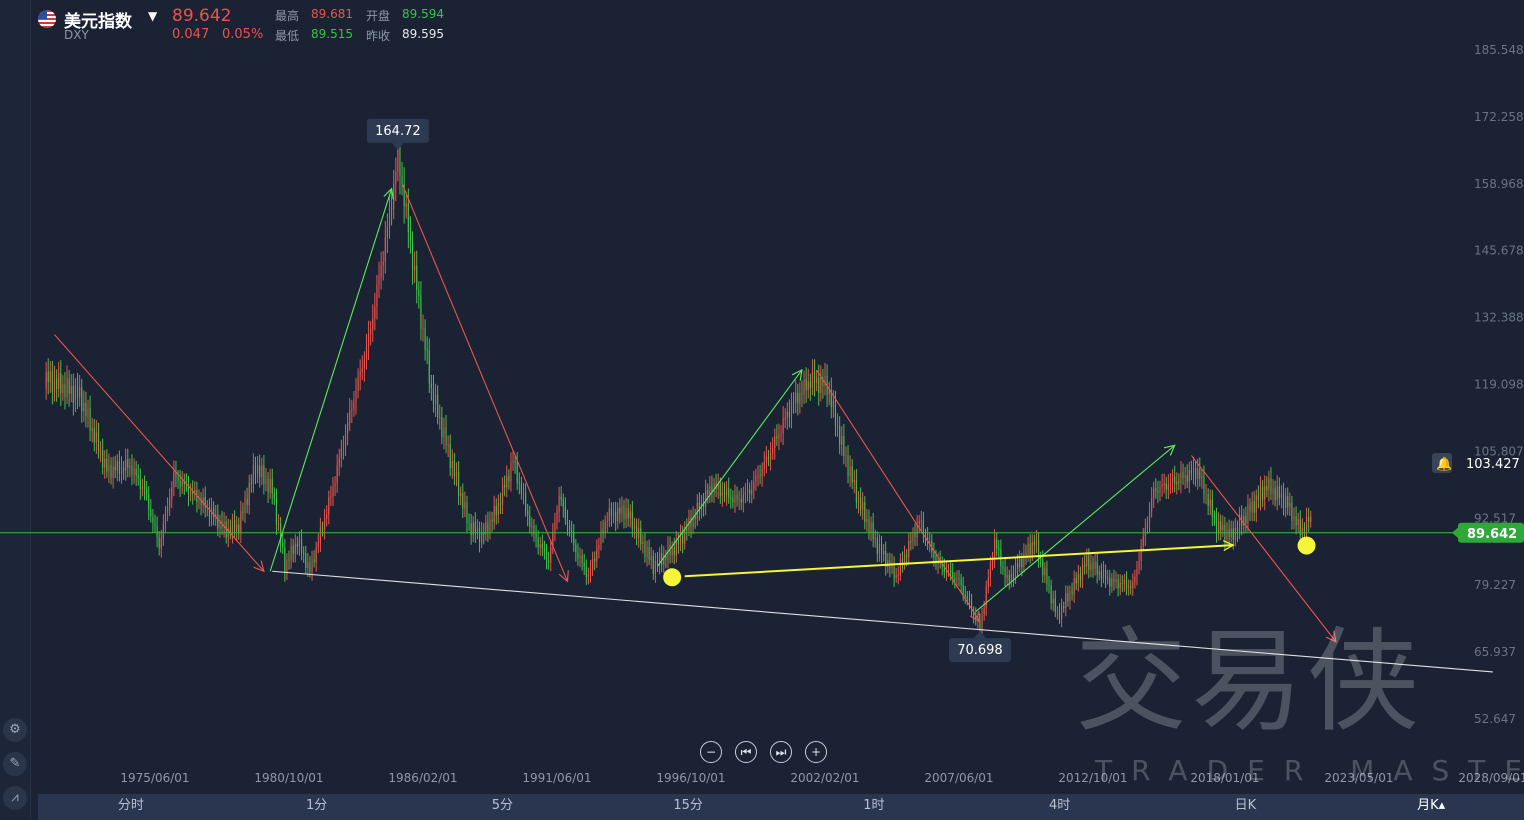 This screenshot has height=820, width=1524. Describe the element at coordinates (316, 805) in the screenshot. I see `tab-1min: 1分` at that location.